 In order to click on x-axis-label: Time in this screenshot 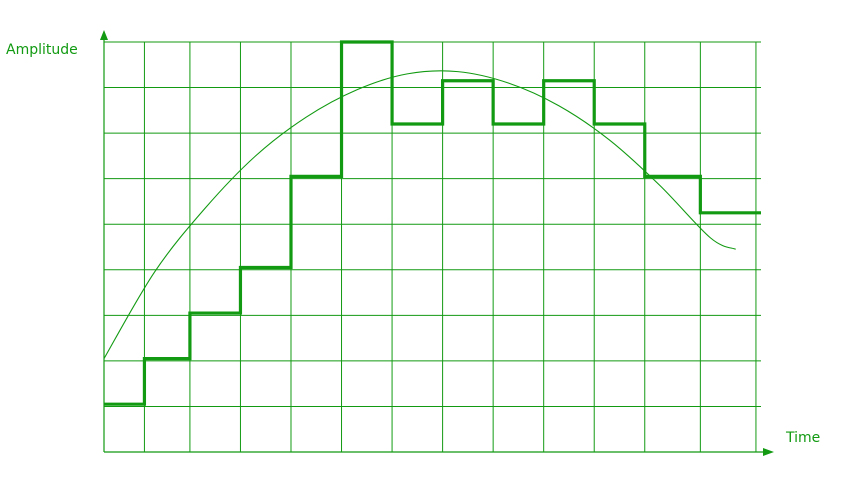, I will do `click(803, 438)`.